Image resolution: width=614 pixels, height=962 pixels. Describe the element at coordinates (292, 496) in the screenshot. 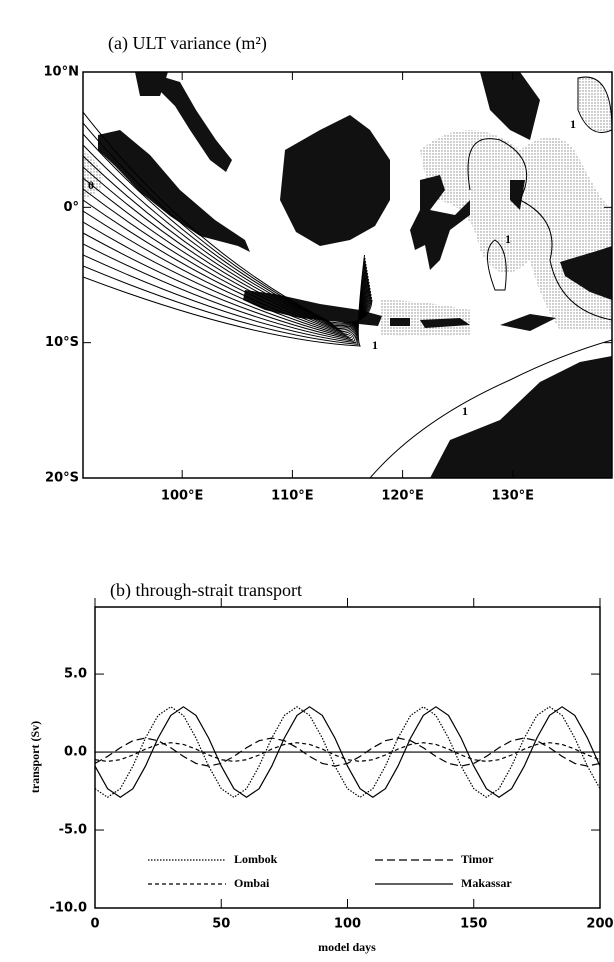

I see `x-tick-label: 110°E` at that location.